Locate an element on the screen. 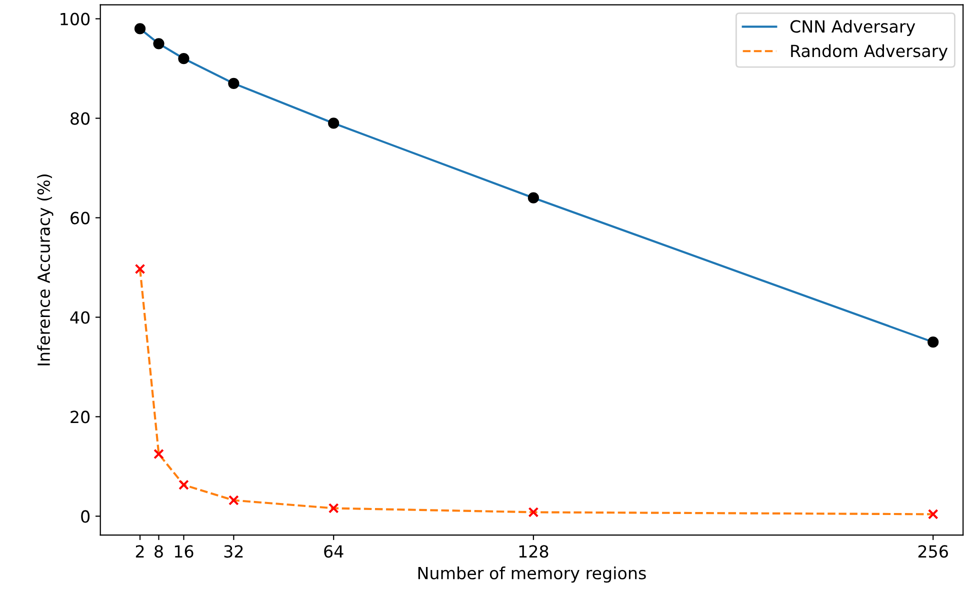 This screenshot has width=965, height=606. y-axis-title: Inference Accuracy (%) is located at coordinates (45, 270).